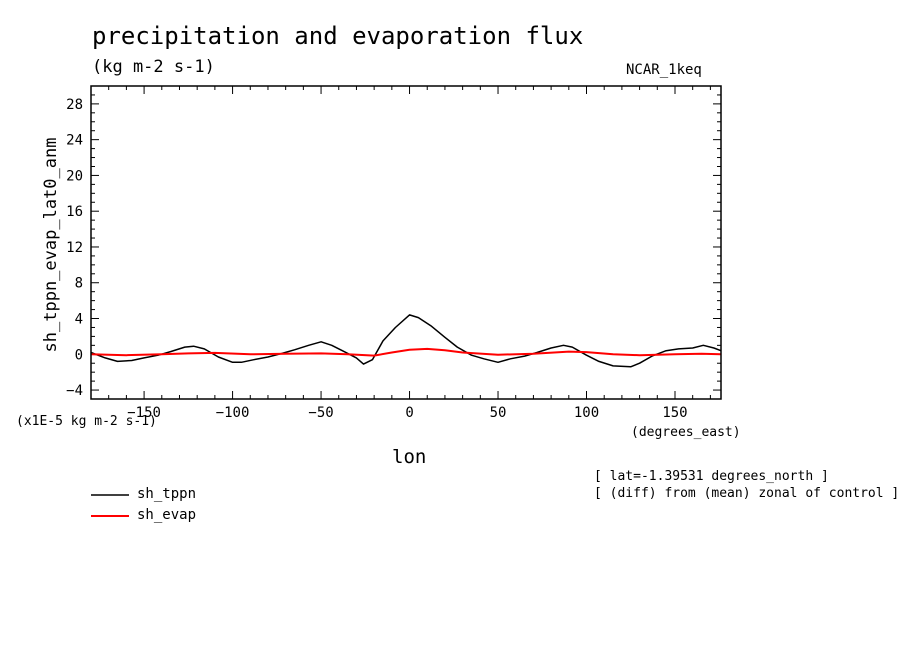  What do you see at coordinates (144, 413) in the screenshot?
I see `x-tick-label: −150` at bounding box center [144, 413].